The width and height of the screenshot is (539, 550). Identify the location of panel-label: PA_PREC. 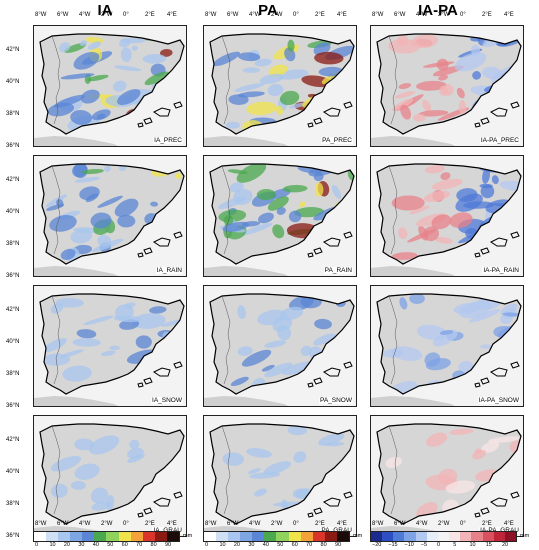
(337, 140).